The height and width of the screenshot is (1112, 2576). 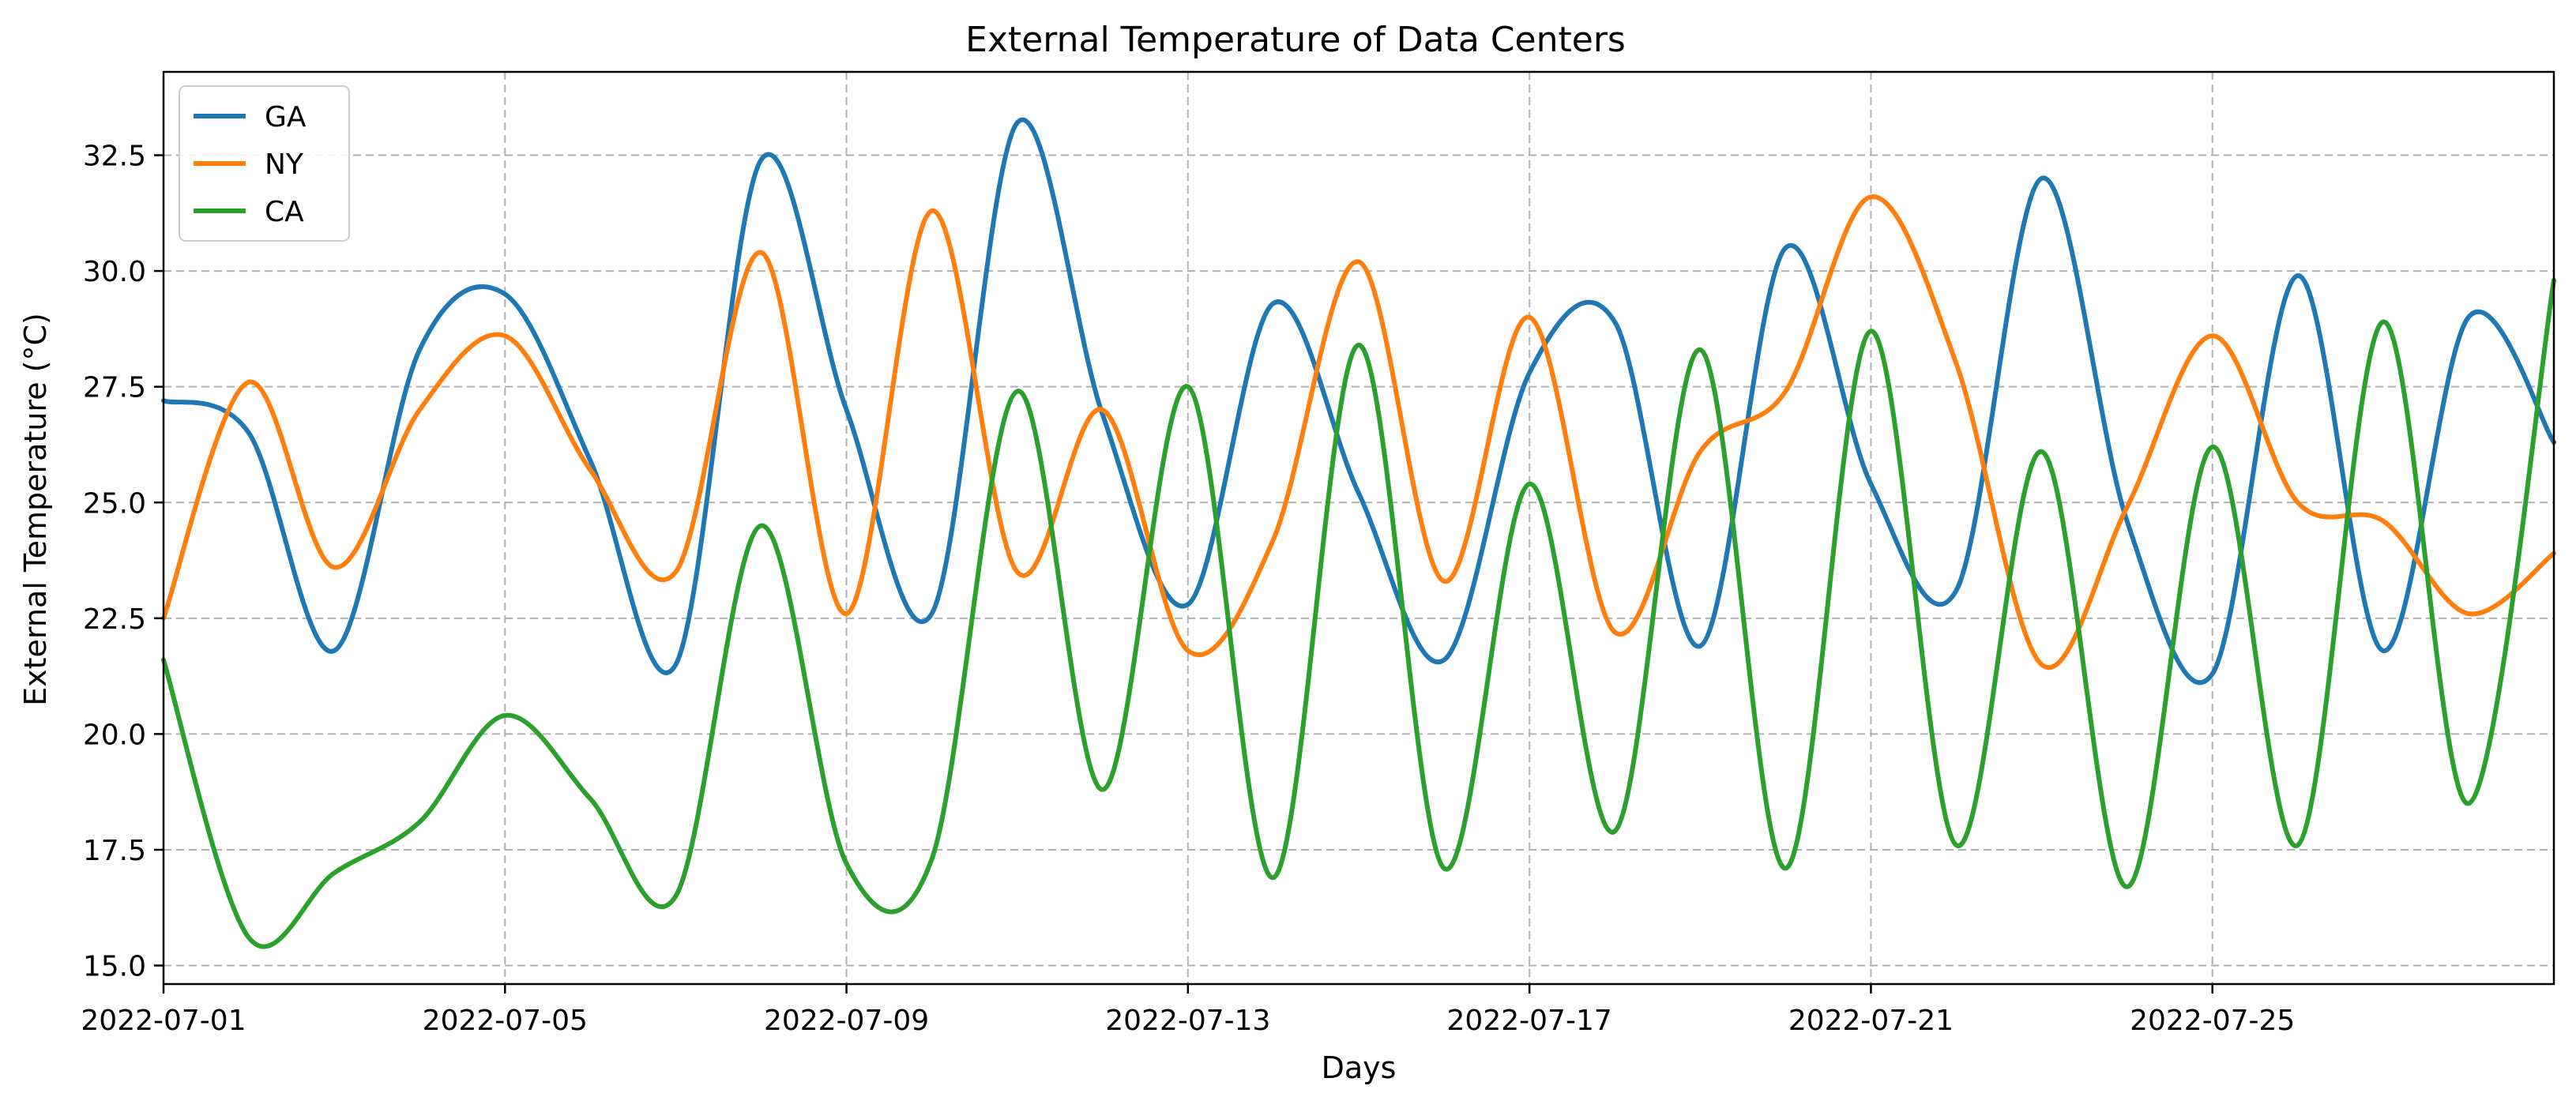 I want to click on x-tick-label: 2022-07-25, so click(x=2212, y=1021).